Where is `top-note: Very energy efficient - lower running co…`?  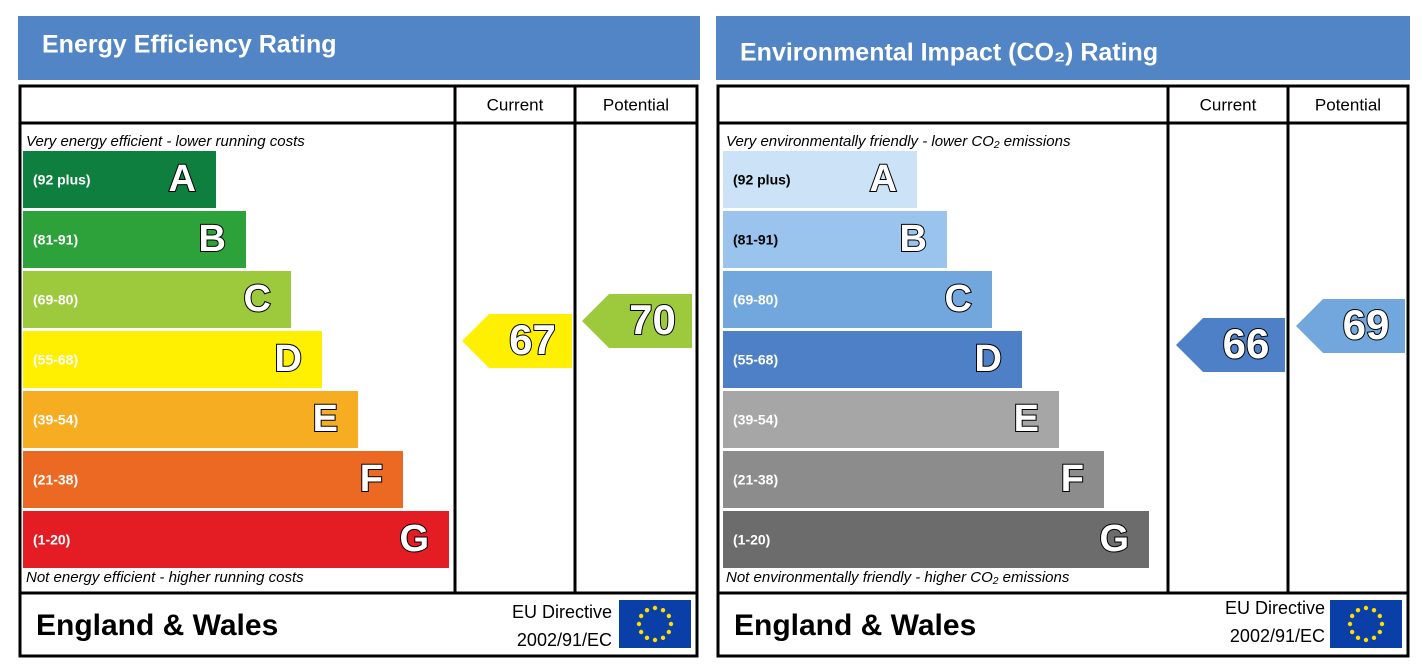 top-note: Very energy efficient - lower running co… is located at coordinates (165, 141).